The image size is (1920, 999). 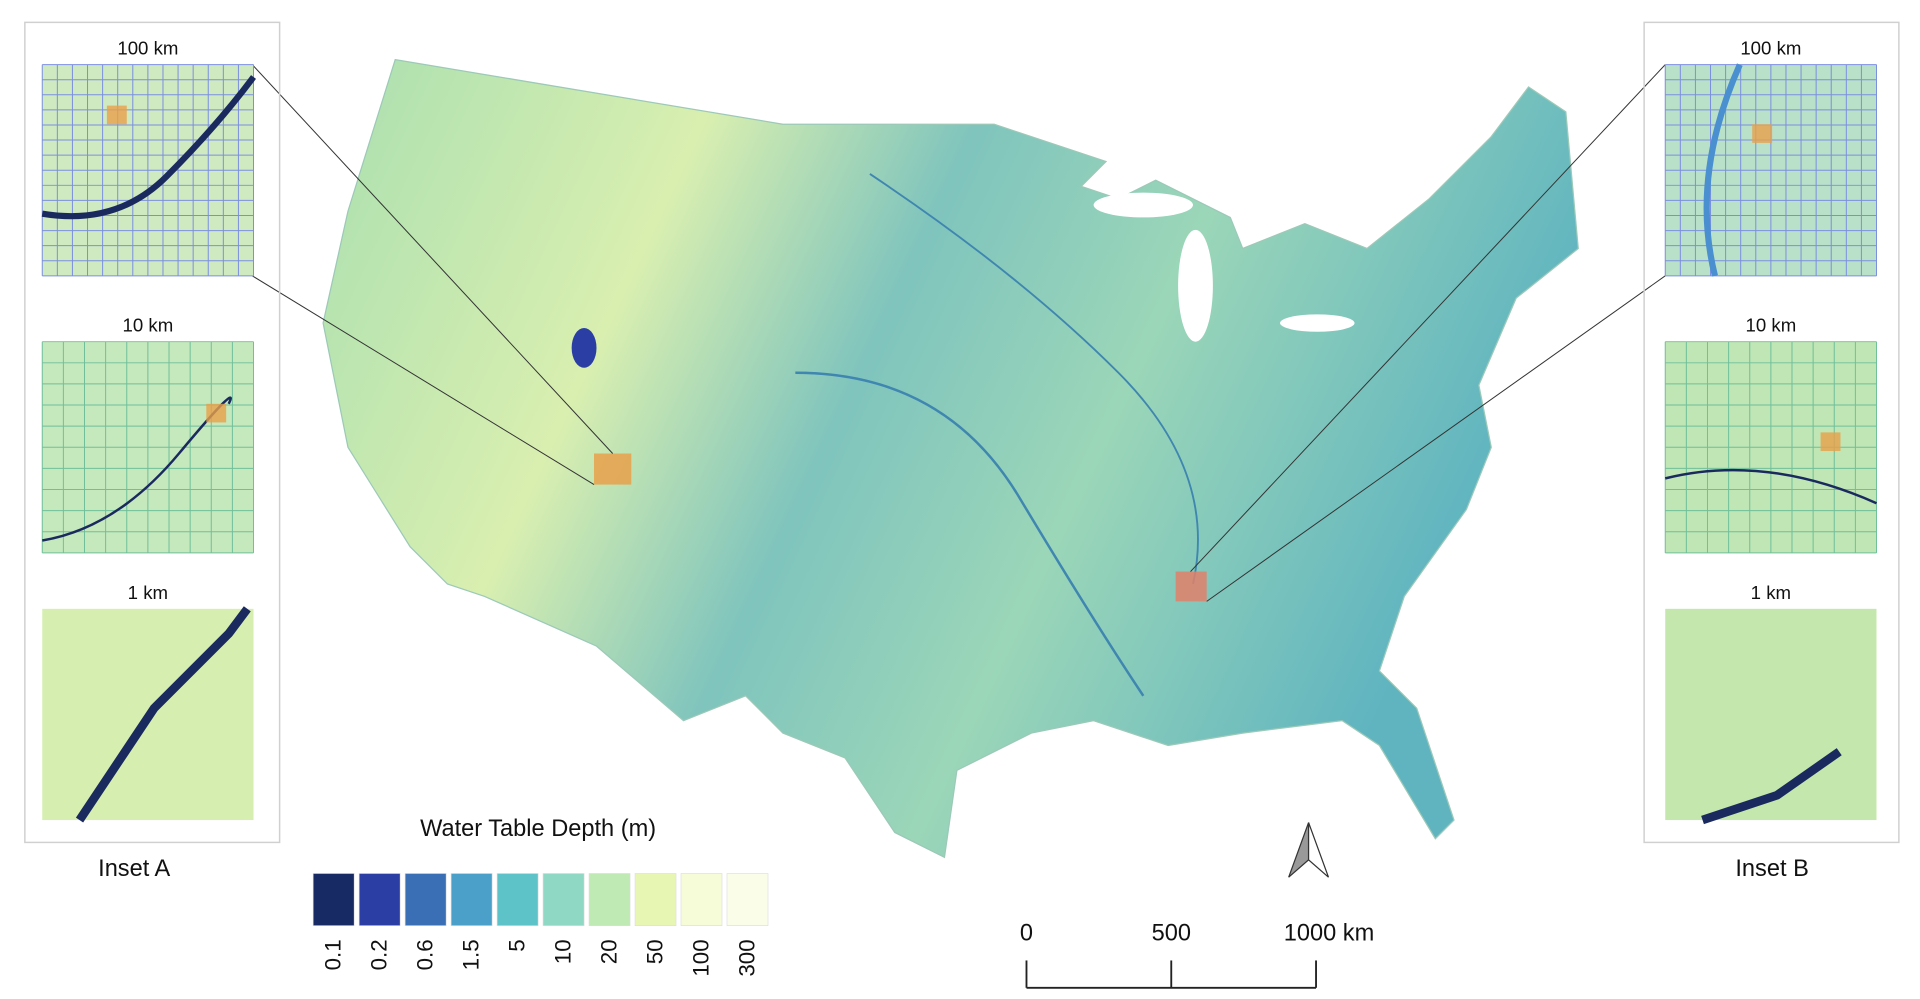 What do you see at coordinates (1195, 285) in the screenshot?
I see `lake-michigan` at bounding box center [1195, 285].